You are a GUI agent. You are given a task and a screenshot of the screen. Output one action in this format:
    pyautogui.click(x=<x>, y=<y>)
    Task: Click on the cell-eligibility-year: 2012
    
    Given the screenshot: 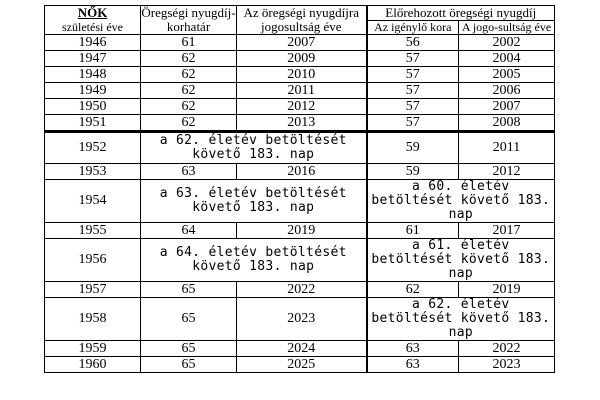 What is the action you would take?
    pyautogui.click(x=301, y=106)
    